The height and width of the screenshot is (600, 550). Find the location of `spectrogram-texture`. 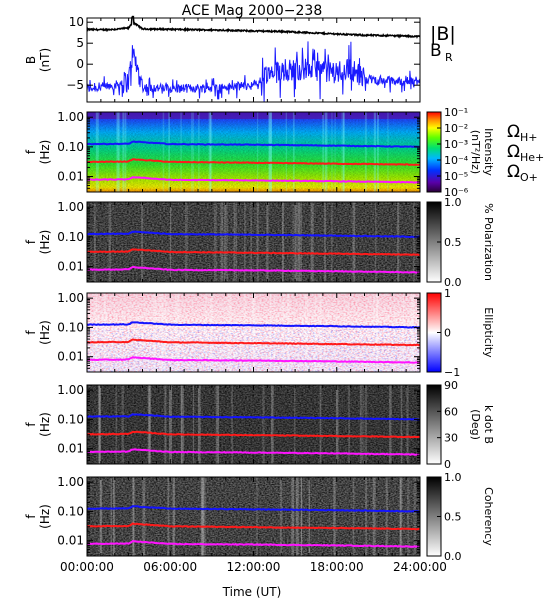

spectrogram-texture is located at coordinates (253, 242).